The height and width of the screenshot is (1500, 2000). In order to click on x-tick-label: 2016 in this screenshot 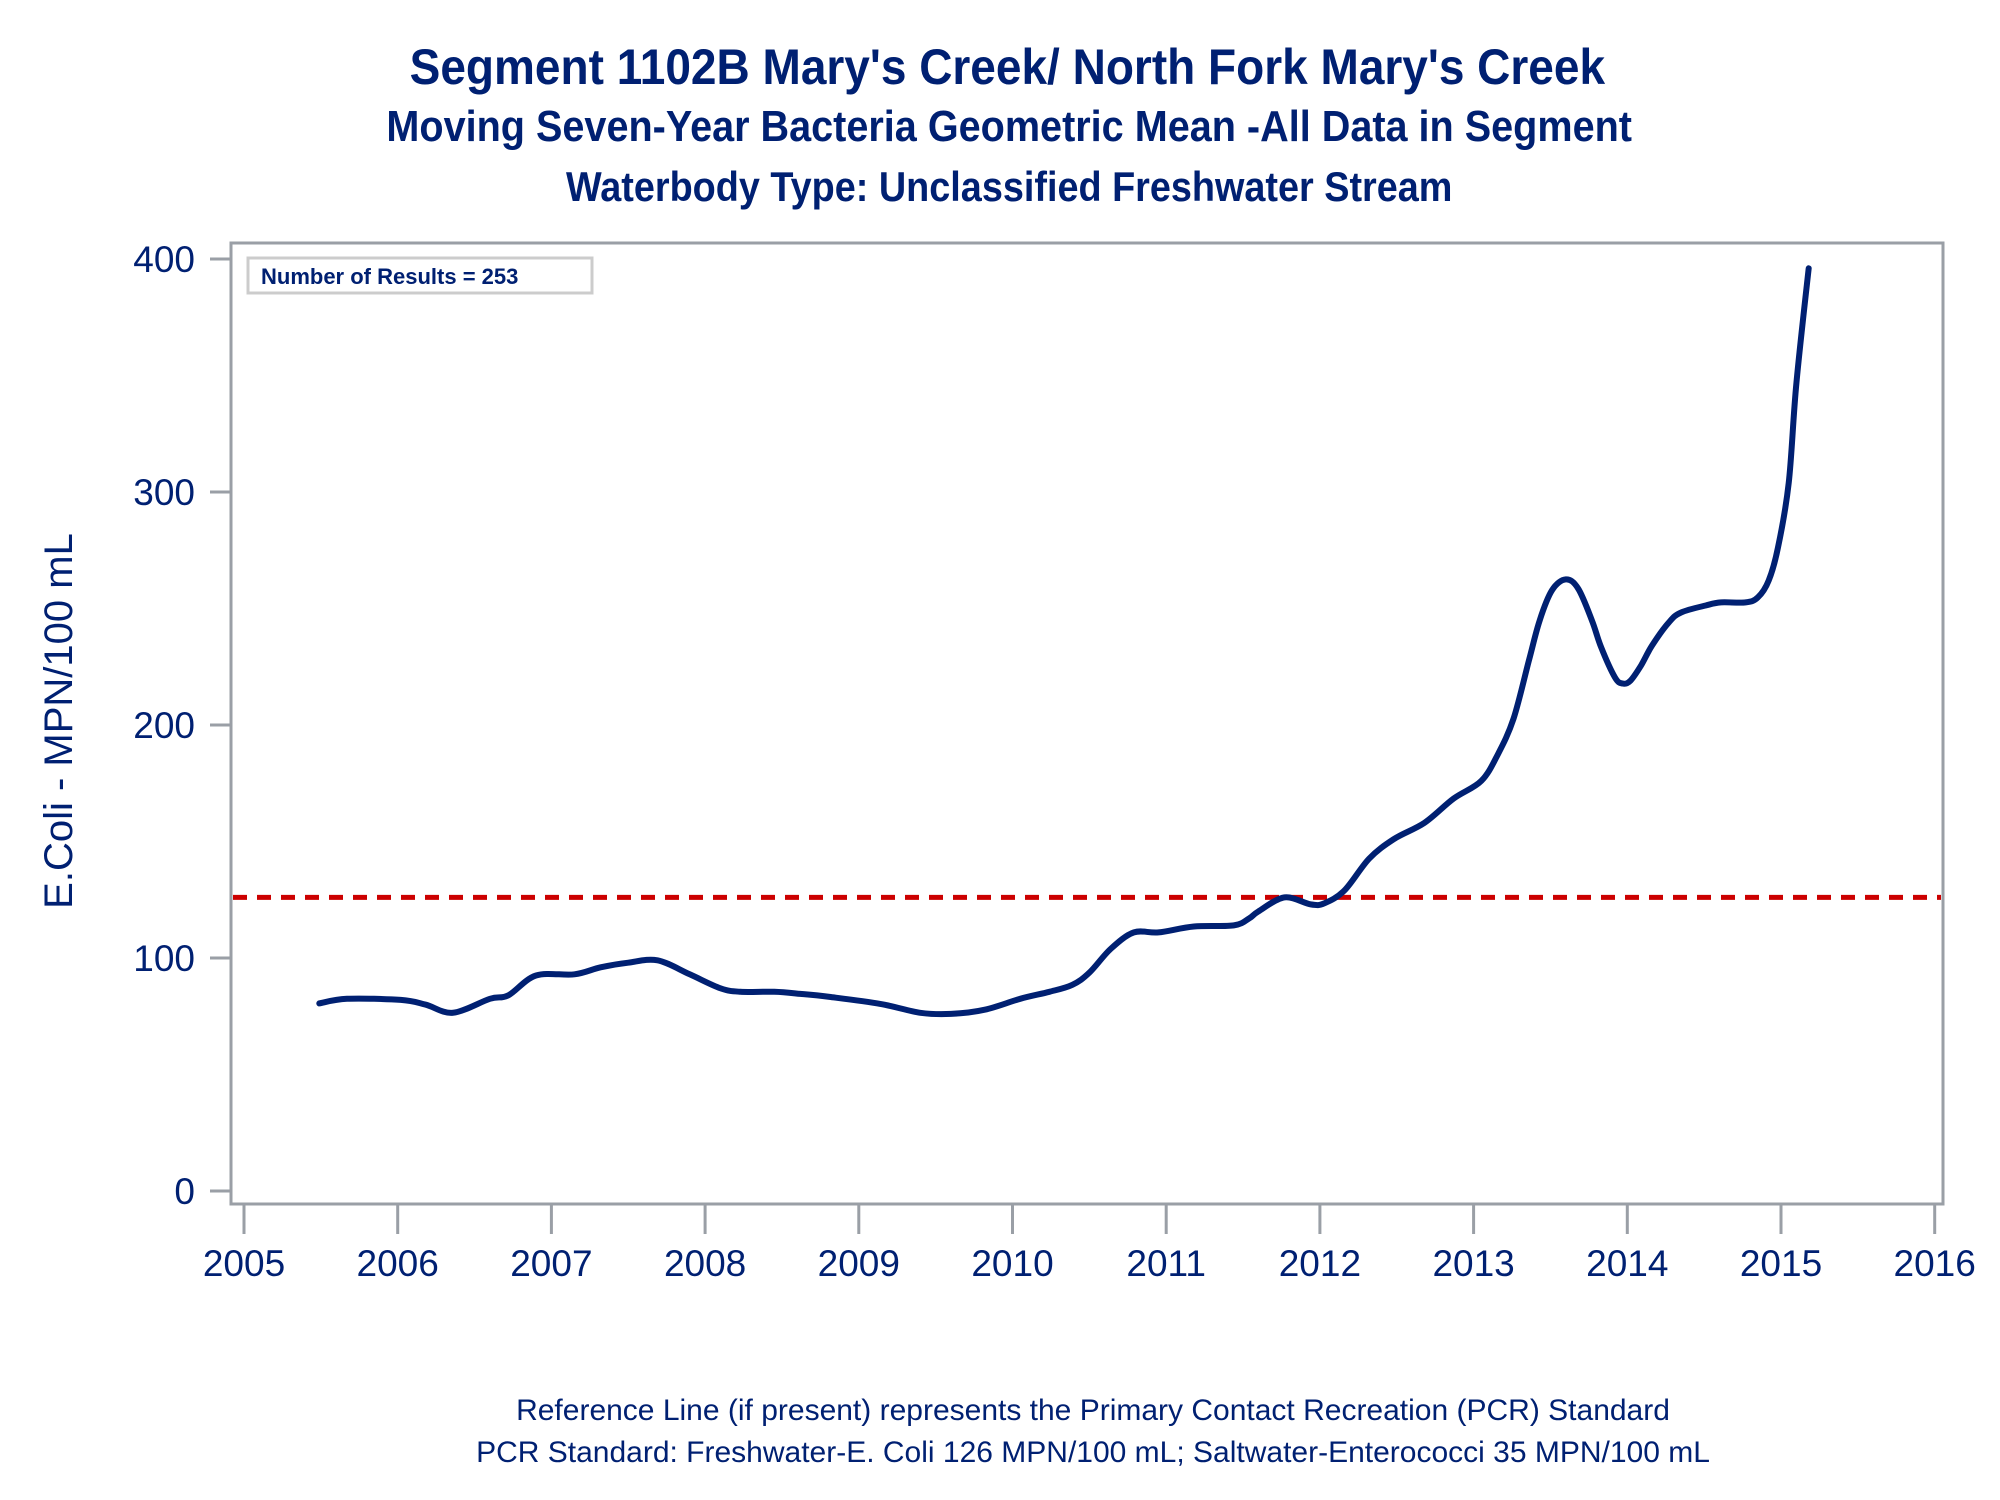, I will do `click(1935, 1263)`.